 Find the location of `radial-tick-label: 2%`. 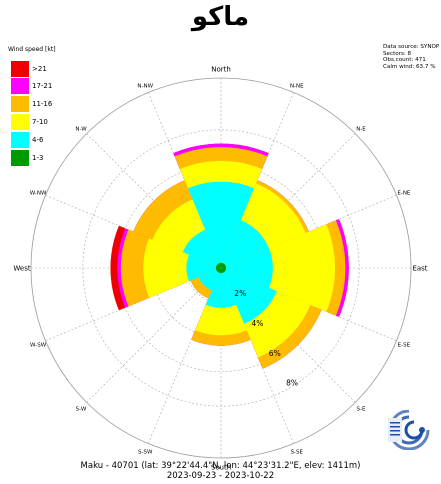

radial-tick-label: 2% is located at coordinates (240, 293).